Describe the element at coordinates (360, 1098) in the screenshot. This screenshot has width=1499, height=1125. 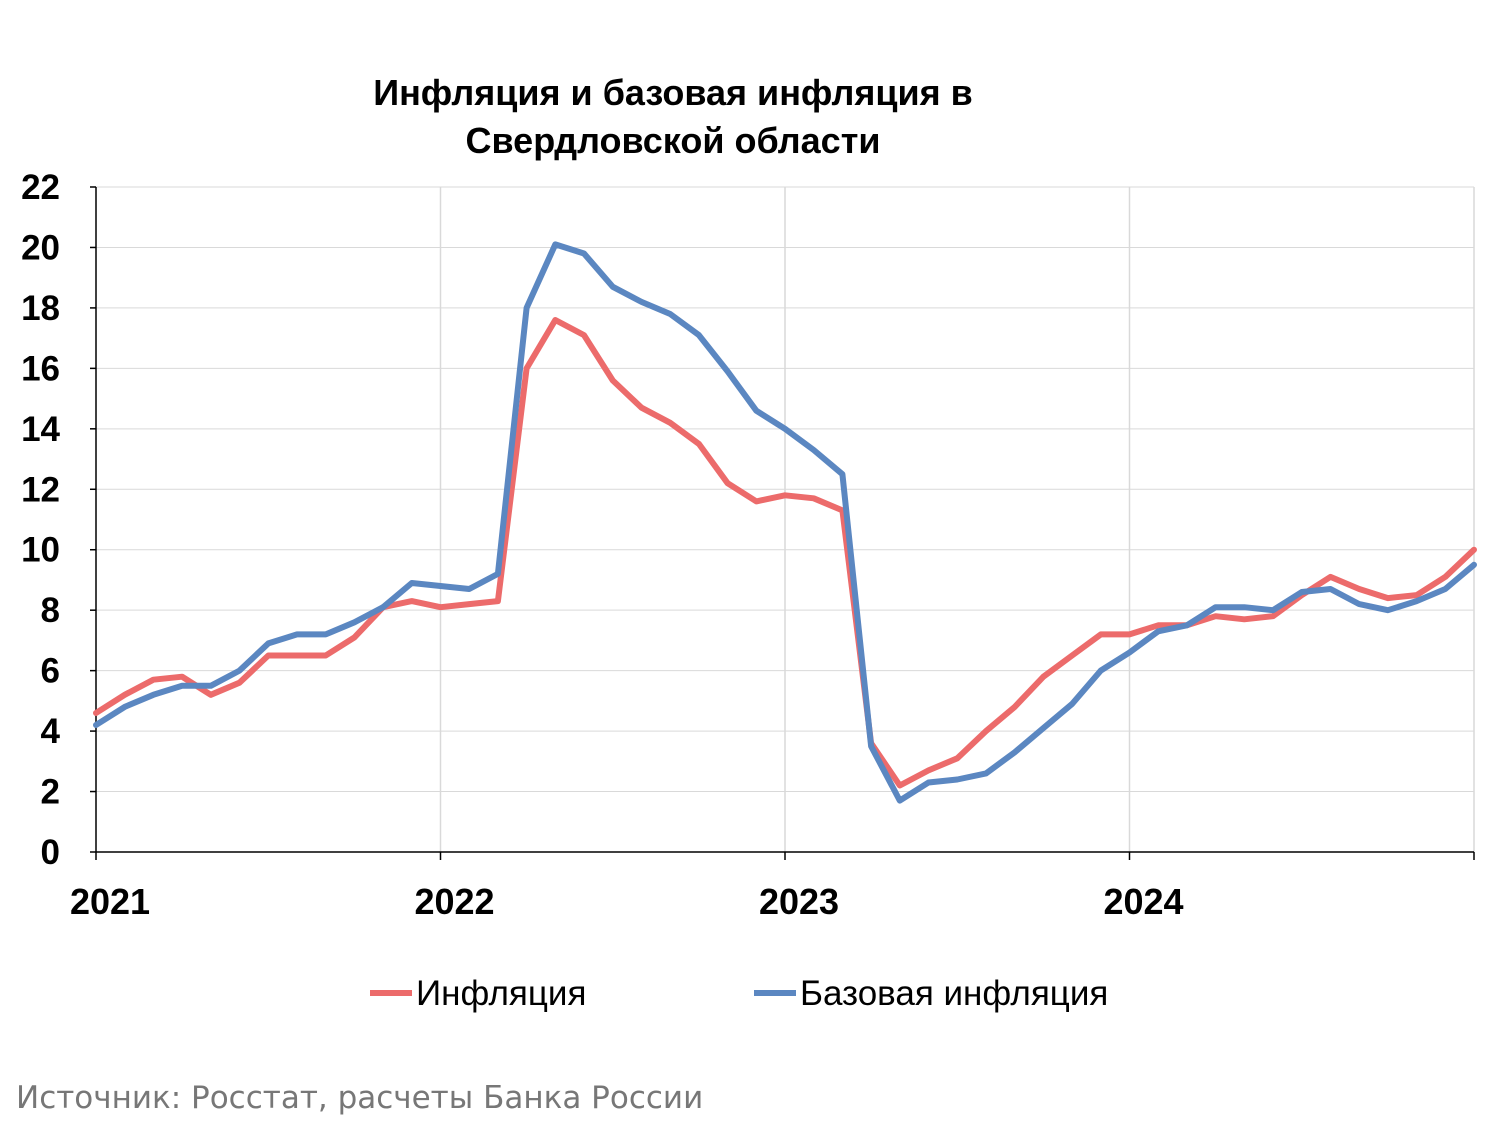
I see `source-note: Источник: Росстат, расчеты Банка России` at that location.